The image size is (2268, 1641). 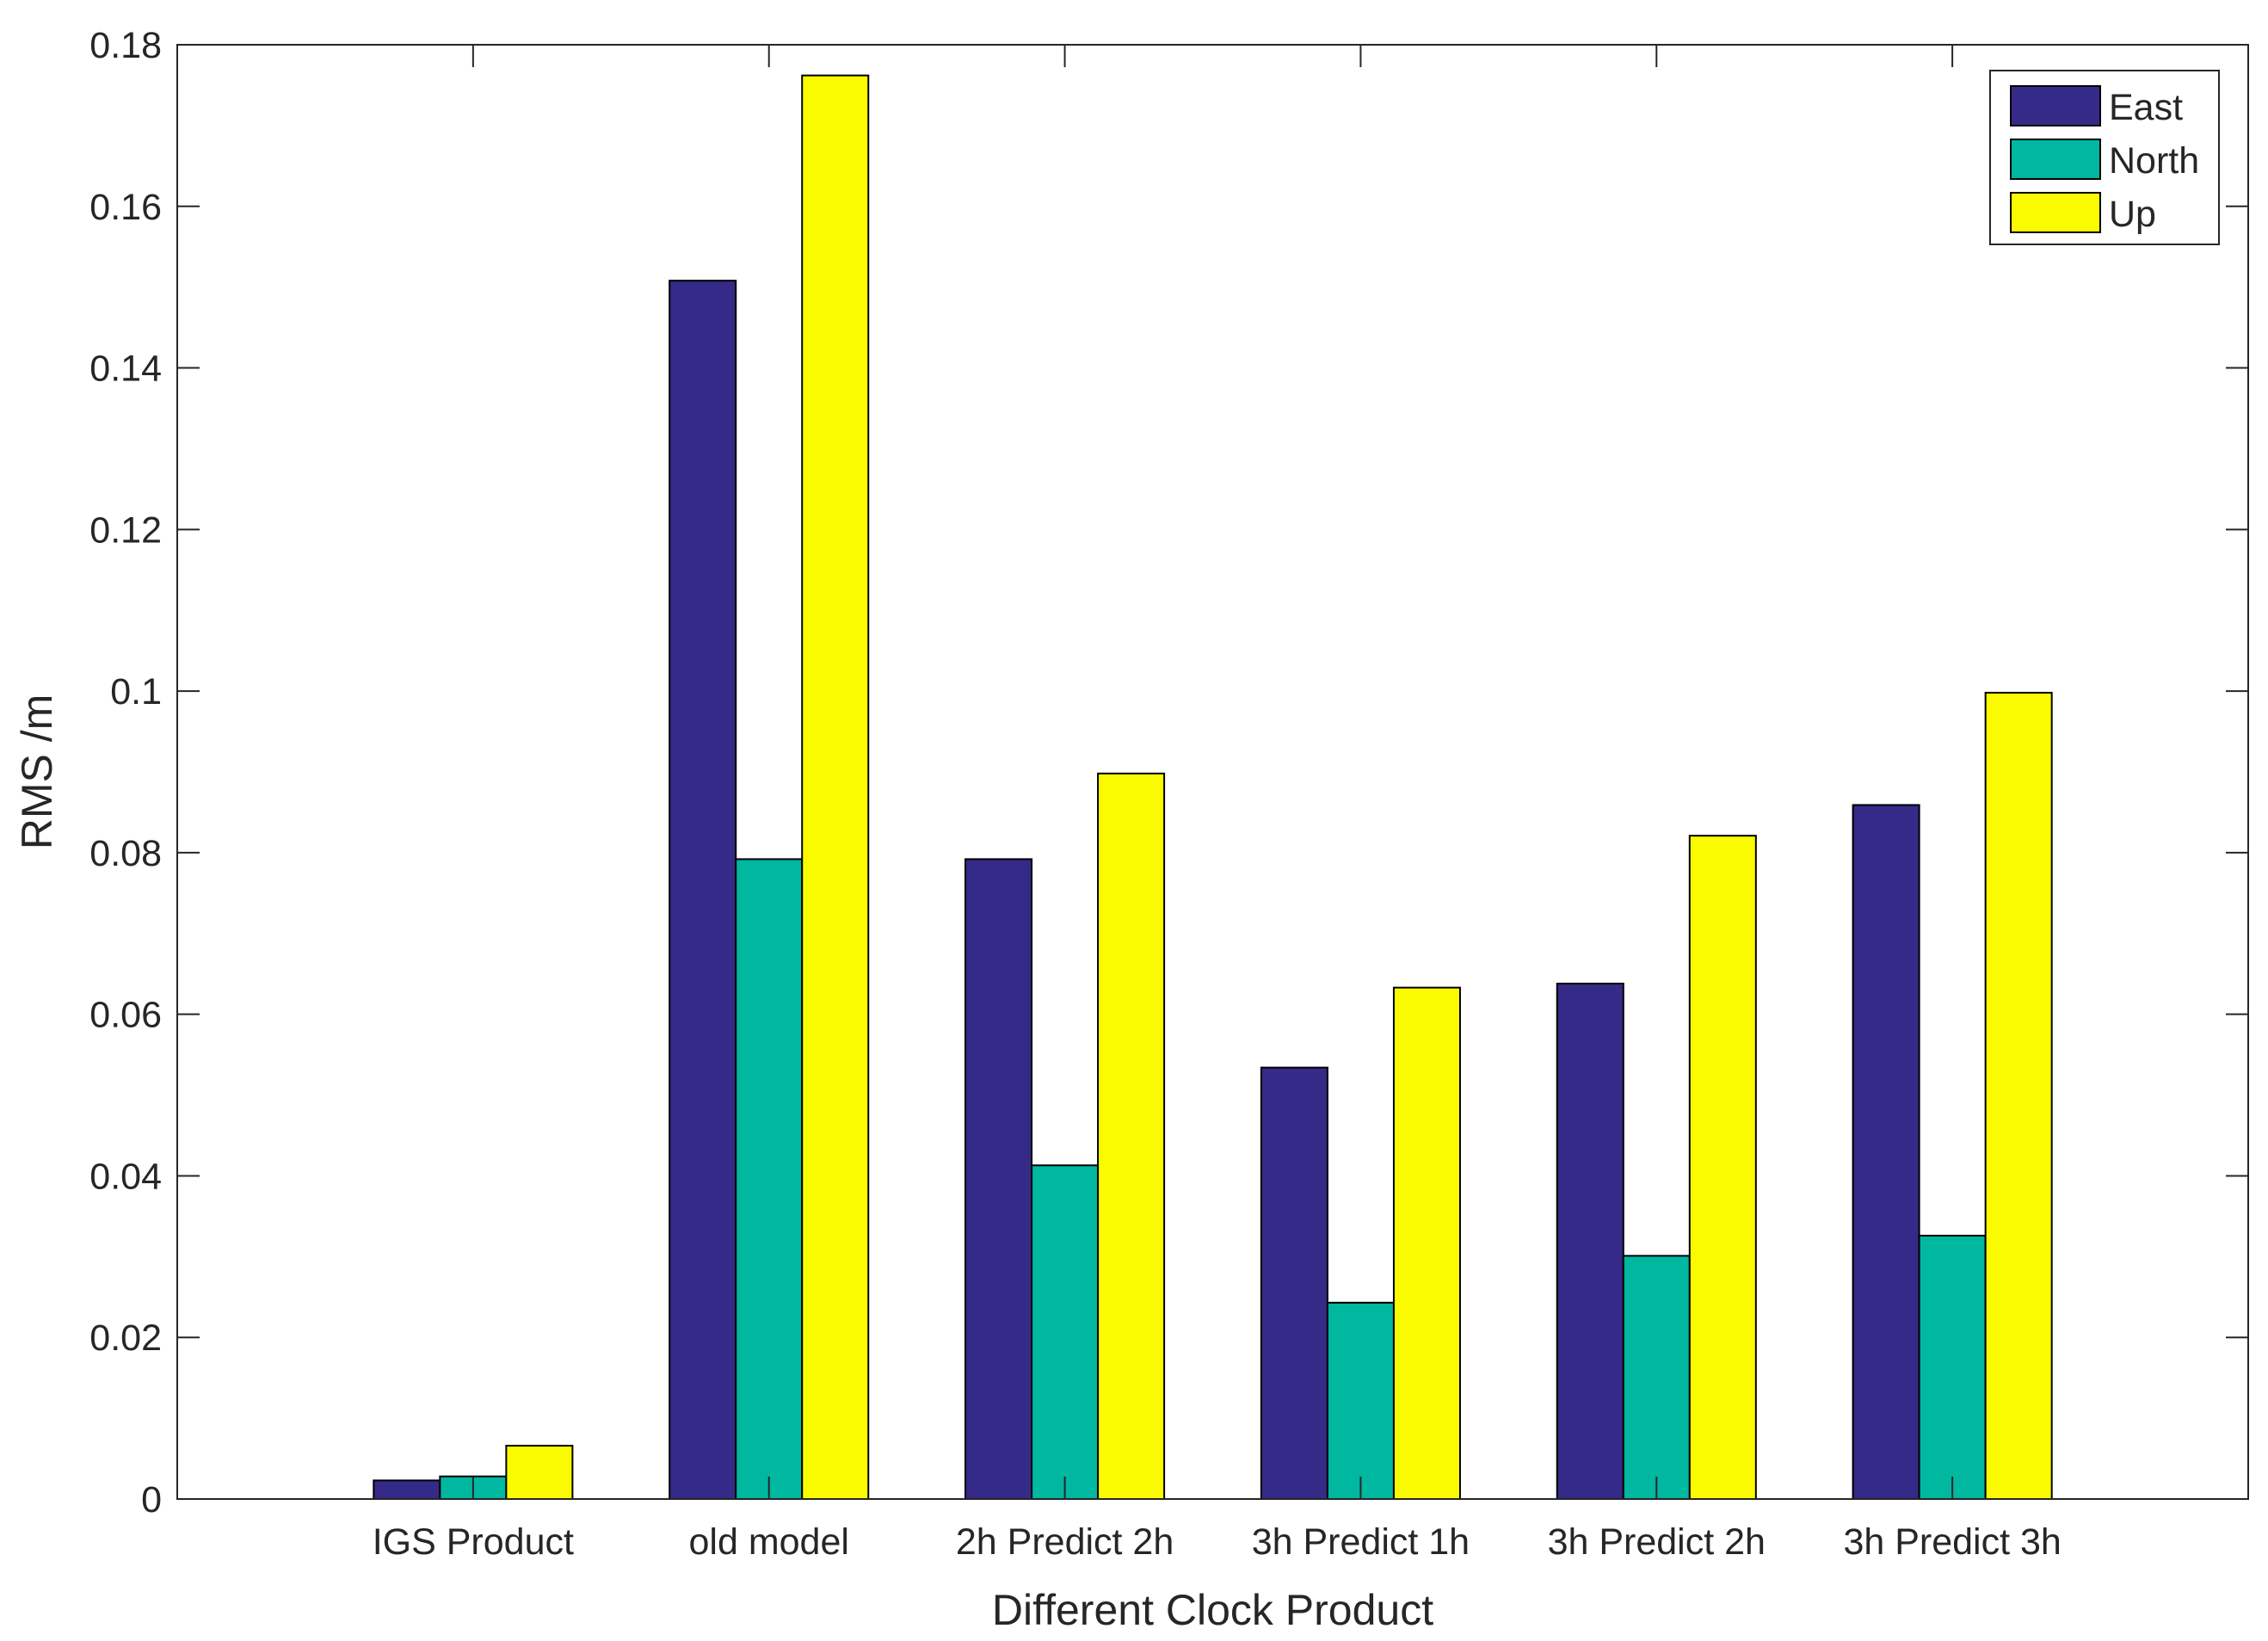 I want to click on y-tick-label: 0.04, so click(x=126, y=1177).